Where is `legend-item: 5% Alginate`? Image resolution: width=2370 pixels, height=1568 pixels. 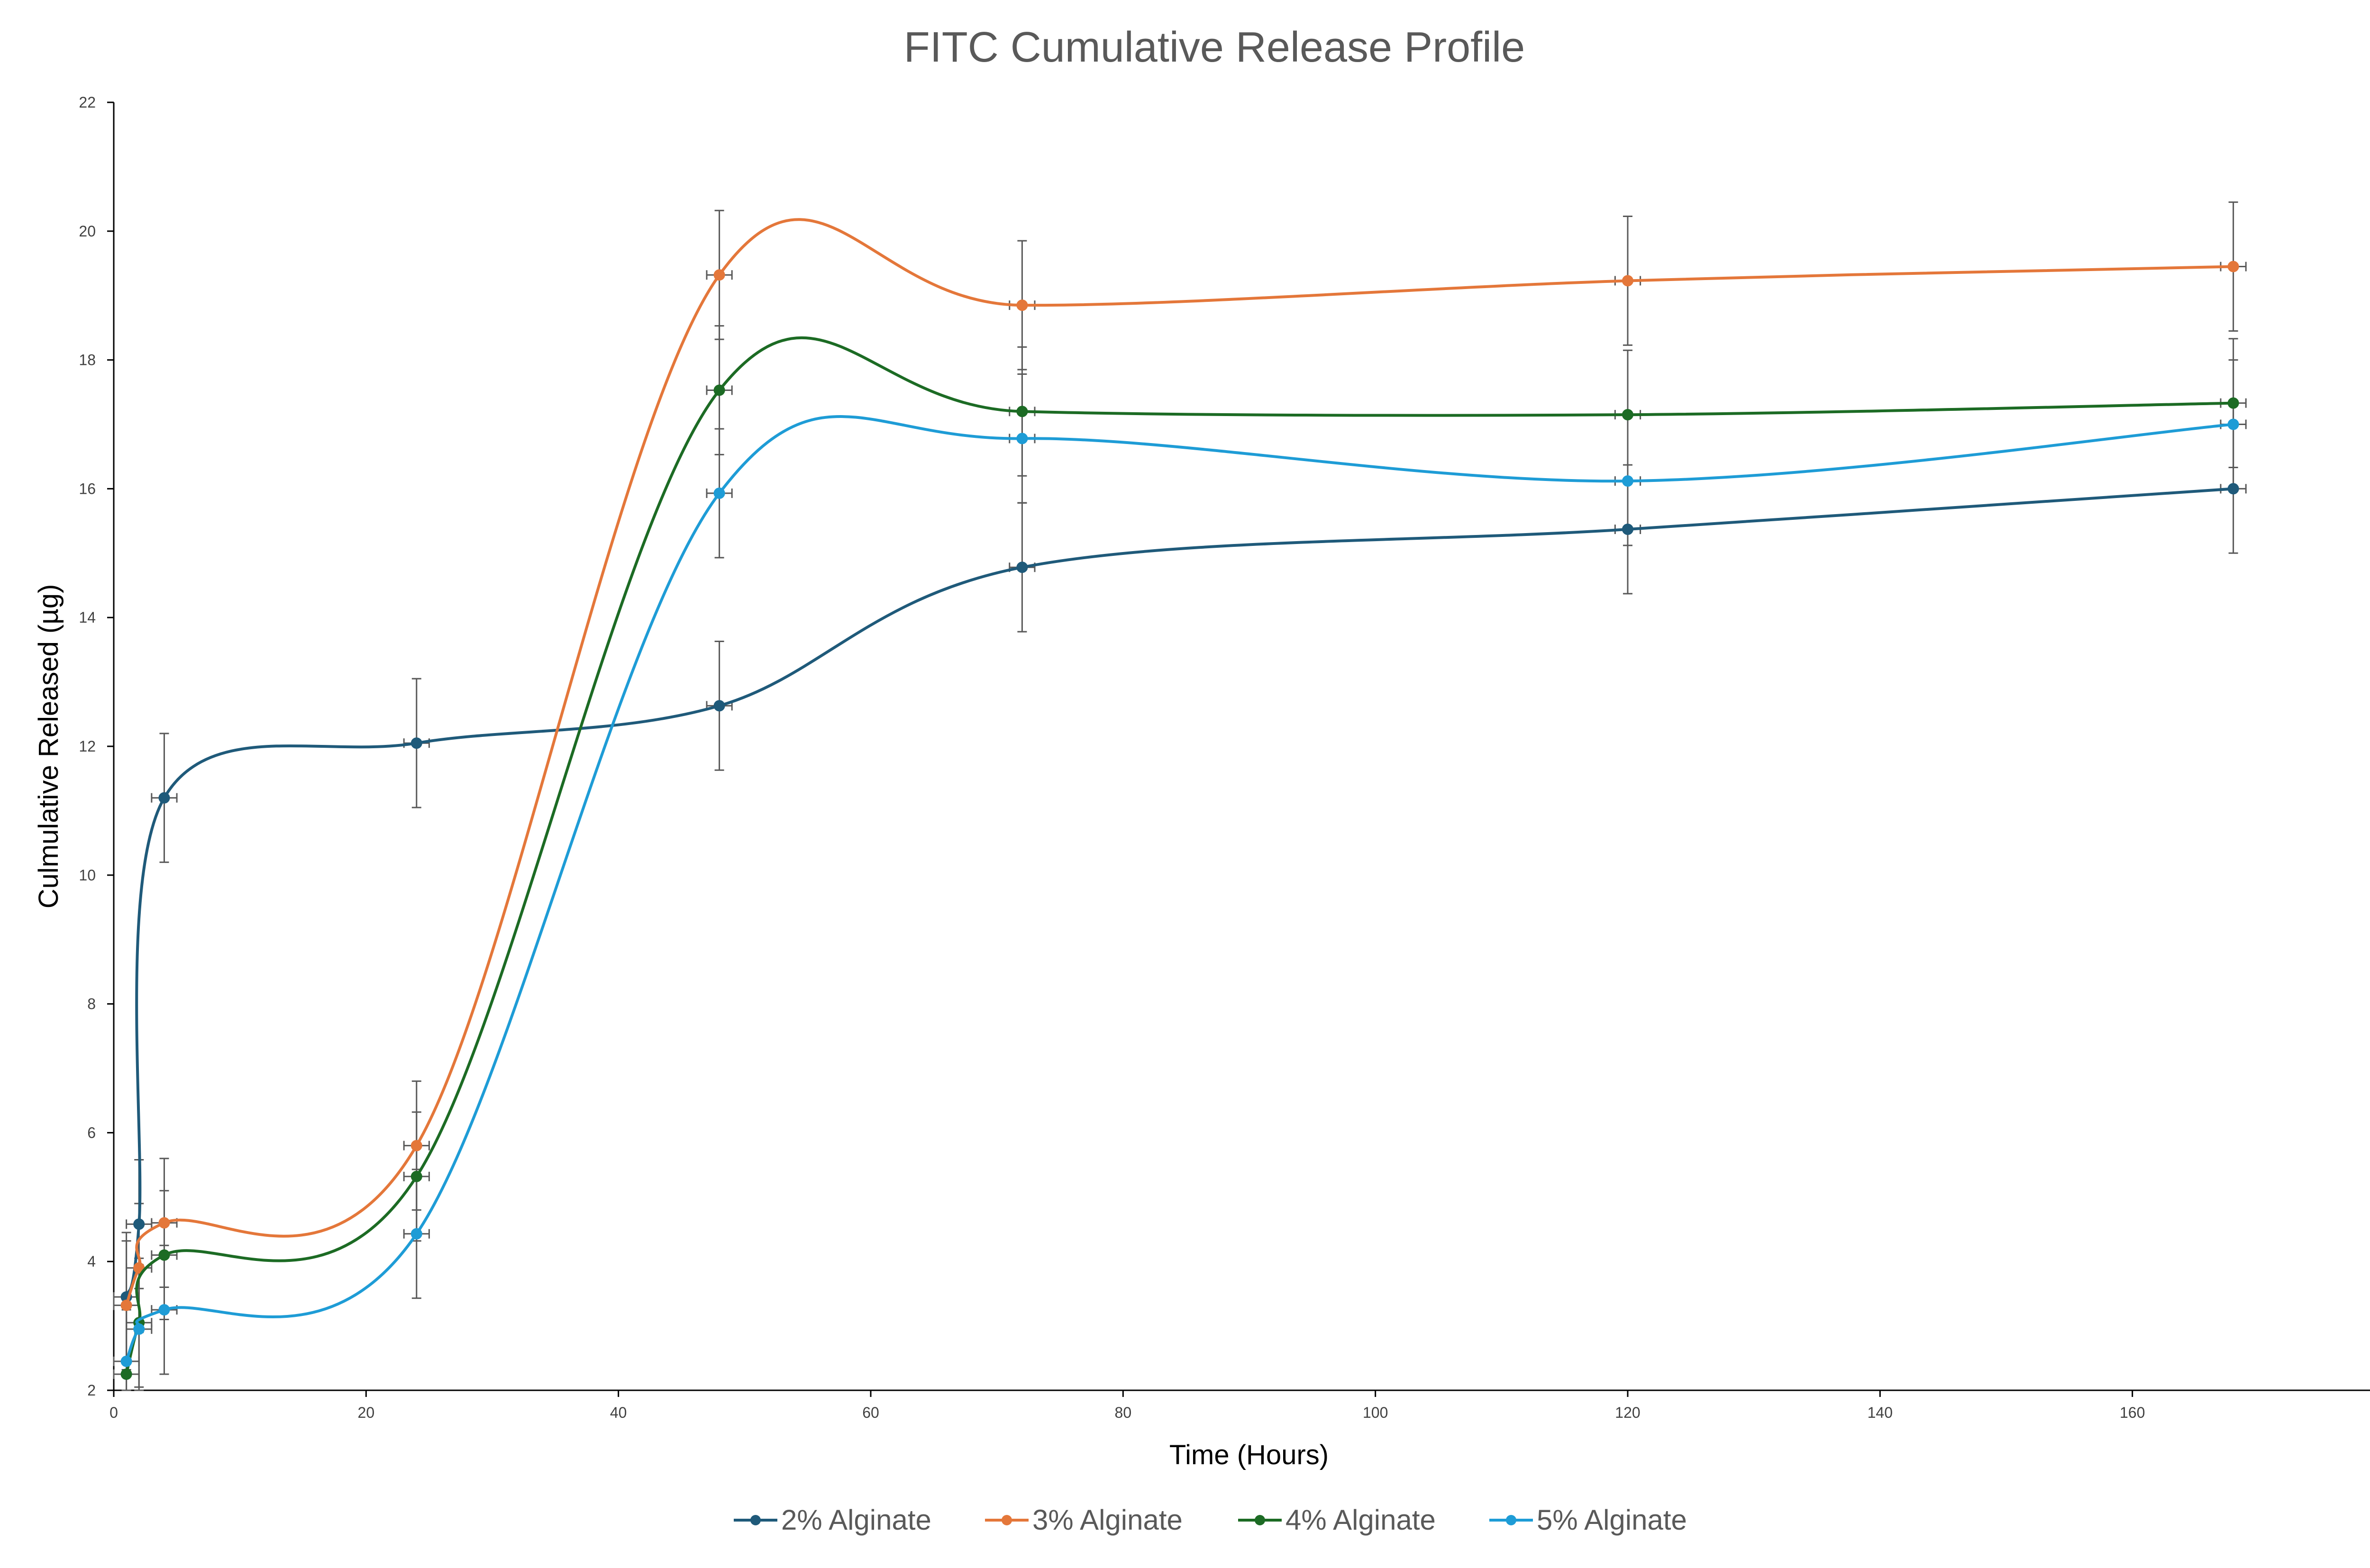 legend-item: 5% Alginate is located at coordinates (1588, 1520).